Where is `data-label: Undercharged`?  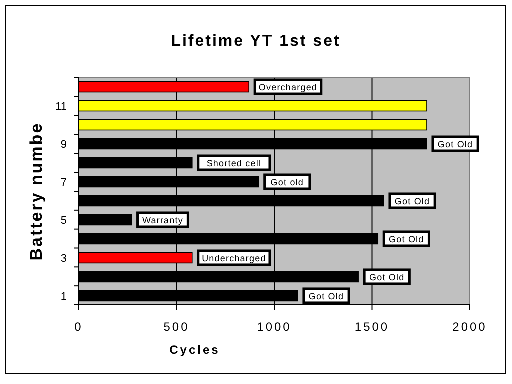
data-label: Undercharged is located at coordinates (234, 258).